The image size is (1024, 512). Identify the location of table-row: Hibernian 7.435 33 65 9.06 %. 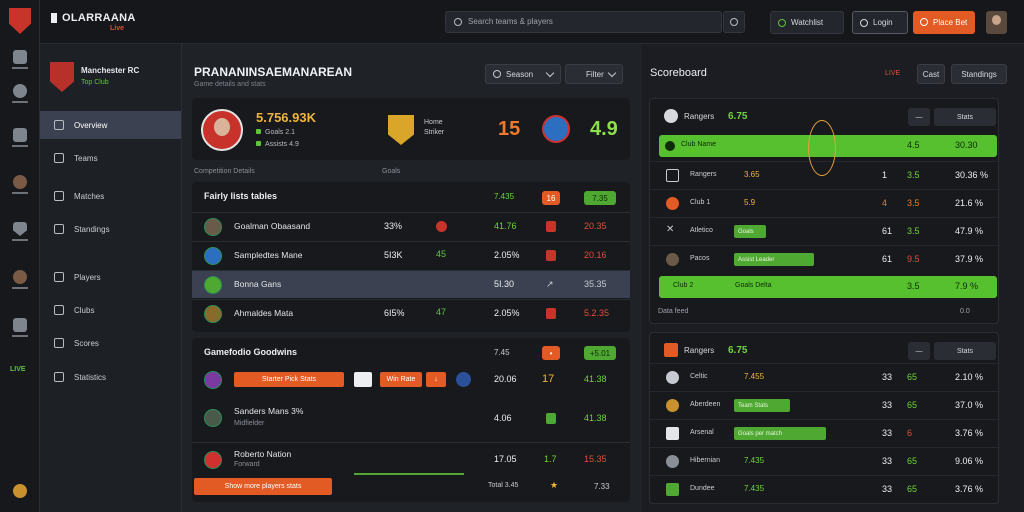
(825, 461).